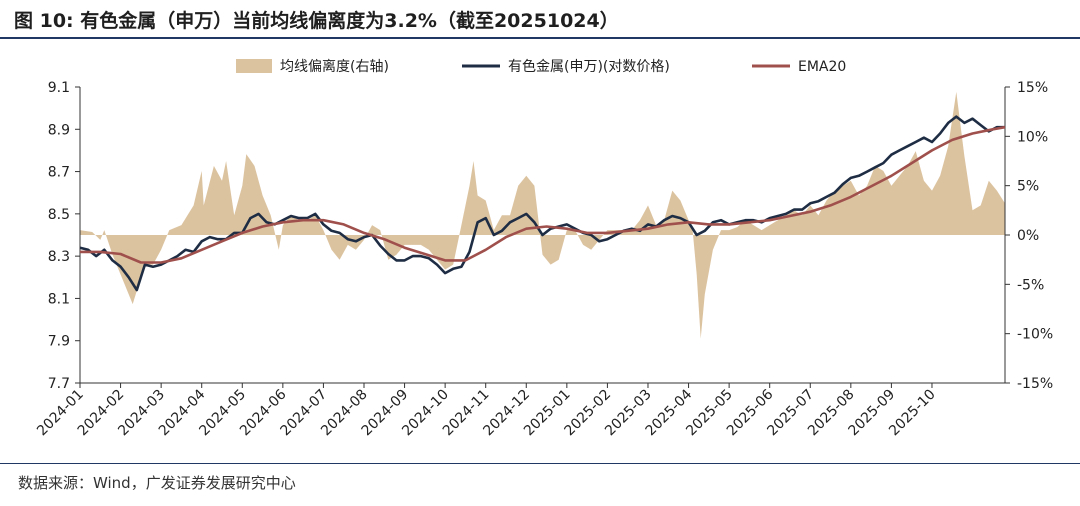 The width and height of the screenshot is (1080, 506). What do you see at coordinates (1035, 335) in the screenshot?
I see `right-tick-label: -10%` at bounding box center [1035, 335].